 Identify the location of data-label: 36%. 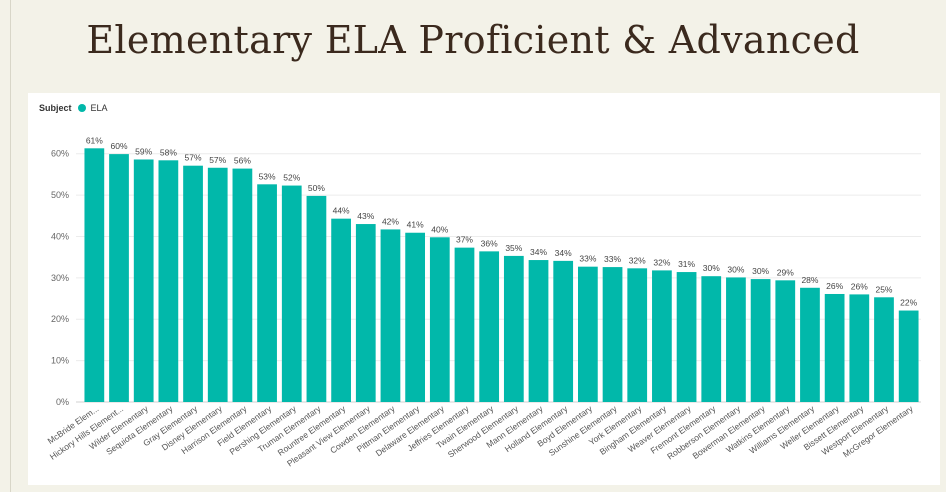
(489, 243).